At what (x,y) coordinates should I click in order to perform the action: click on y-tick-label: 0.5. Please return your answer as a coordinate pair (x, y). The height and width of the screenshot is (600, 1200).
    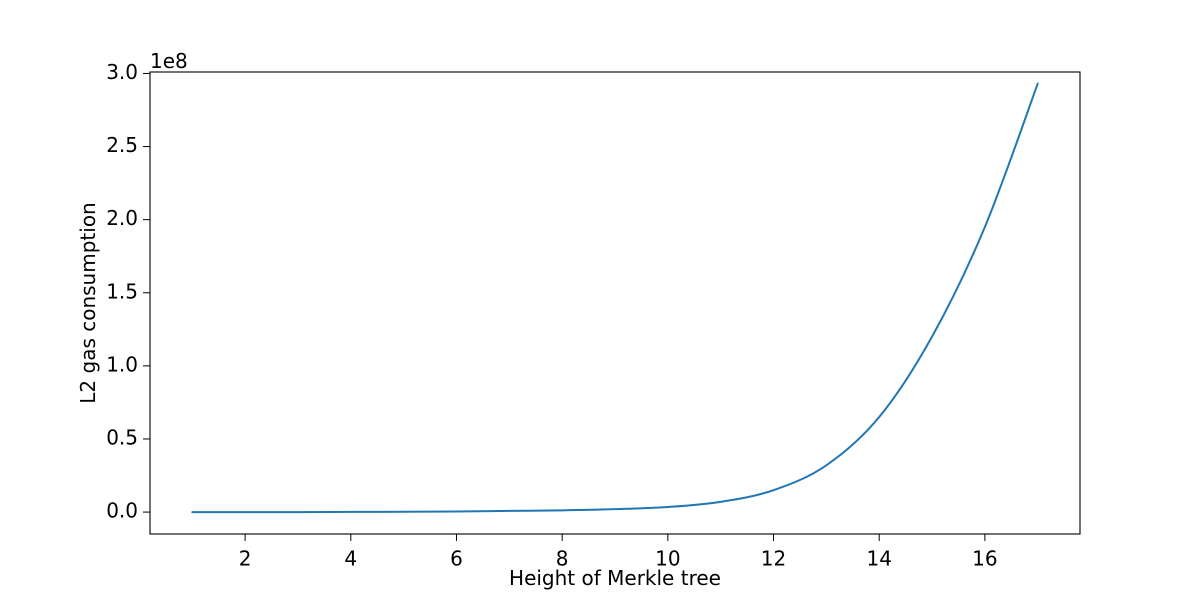
    Looking at the image, I should click on (122, 437).